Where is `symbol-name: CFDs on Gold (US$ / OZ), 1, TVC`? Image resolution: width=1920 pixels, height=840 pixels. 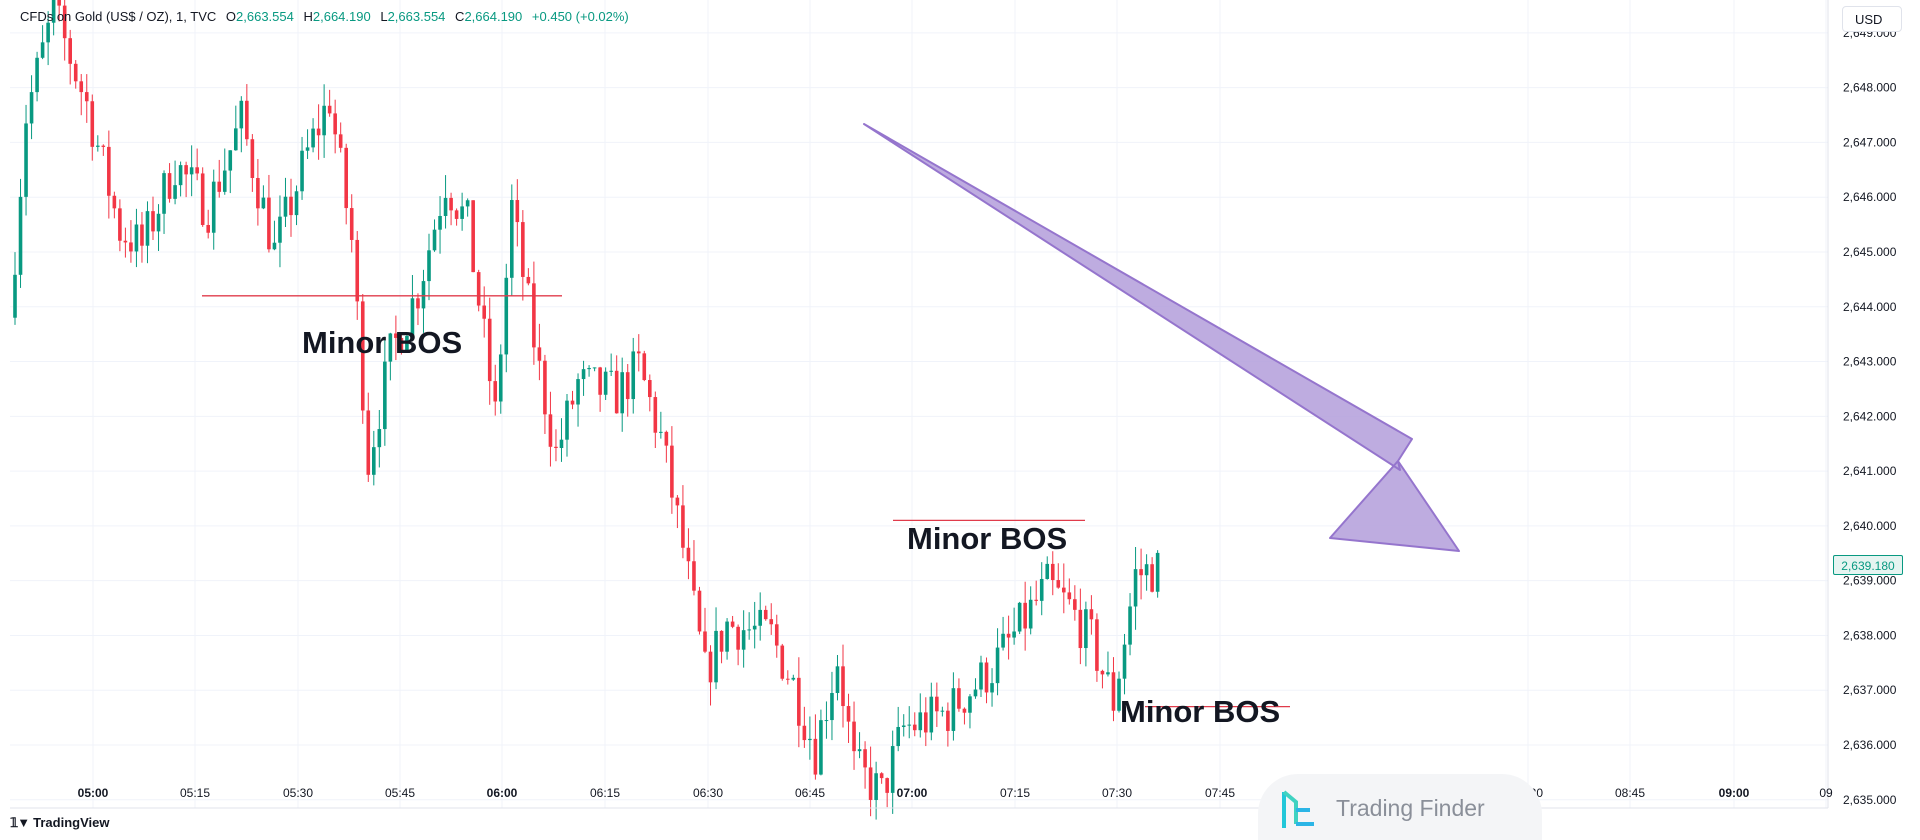
symbol-name: CFDs on Gold (US$ / OZ), 1, TVC is located at coordinates (118, 16).